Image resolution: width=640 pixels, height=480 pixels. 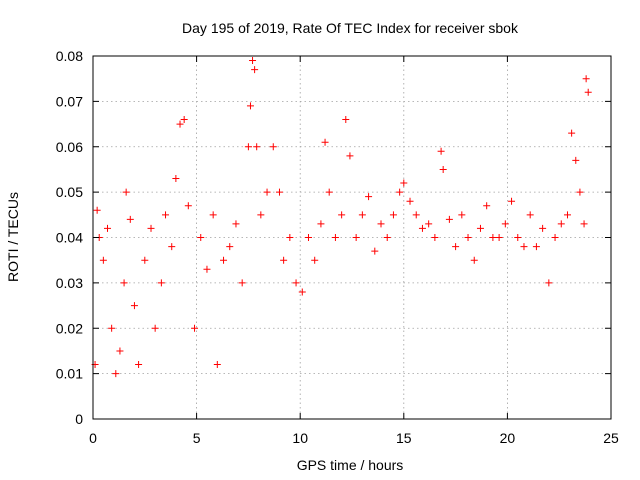 I want to click on y-tick-label: 0.05, so click(x=69, y=192).